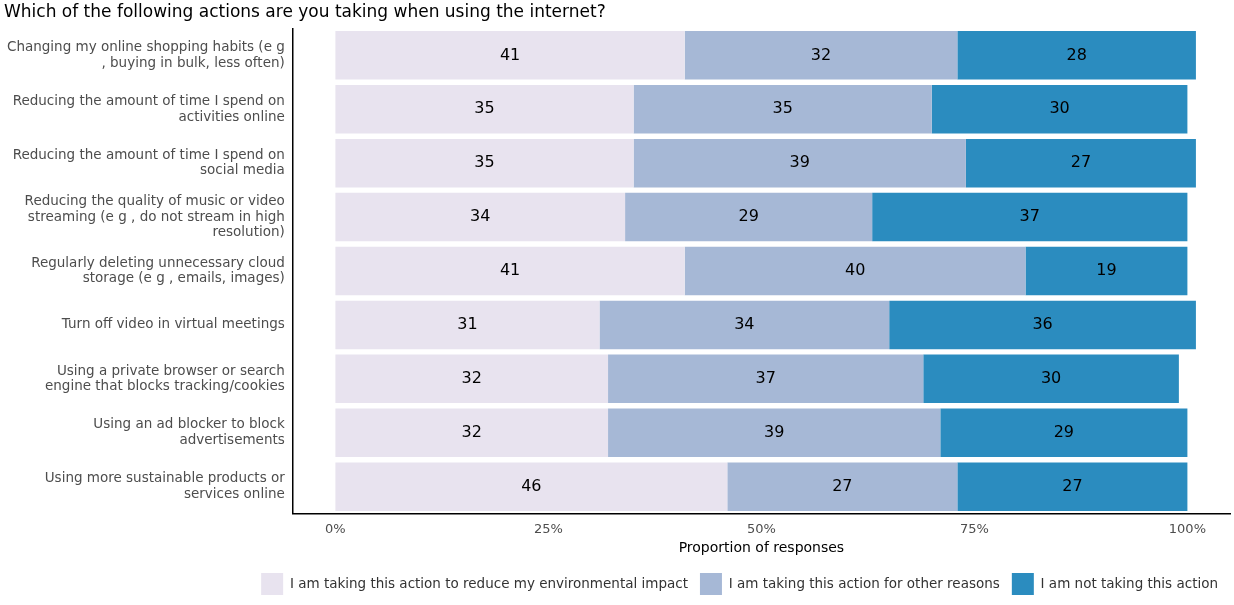 The image size is (1234, 605). I want to click on y-tick-label: Regularly deleting unnecessary cloud storage (e g , emails, images), so click(158, 269).